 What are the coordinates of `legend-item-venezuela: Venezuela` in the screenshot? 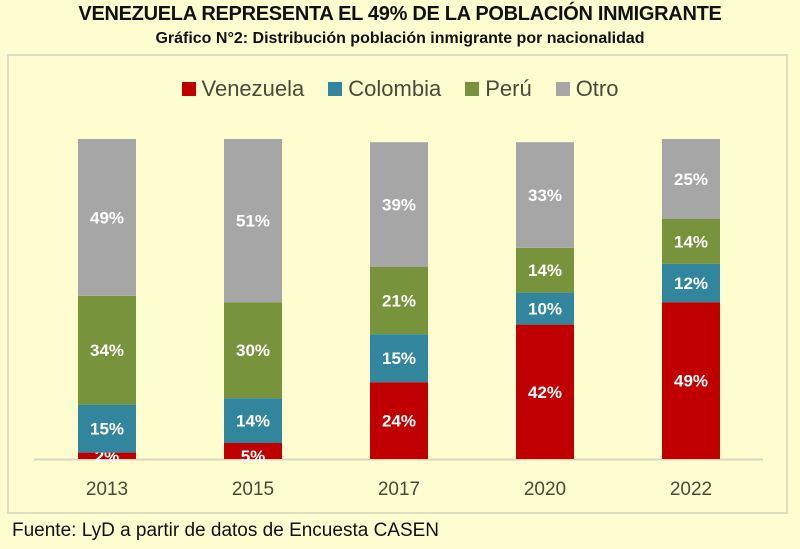 It's located at (243, 89).